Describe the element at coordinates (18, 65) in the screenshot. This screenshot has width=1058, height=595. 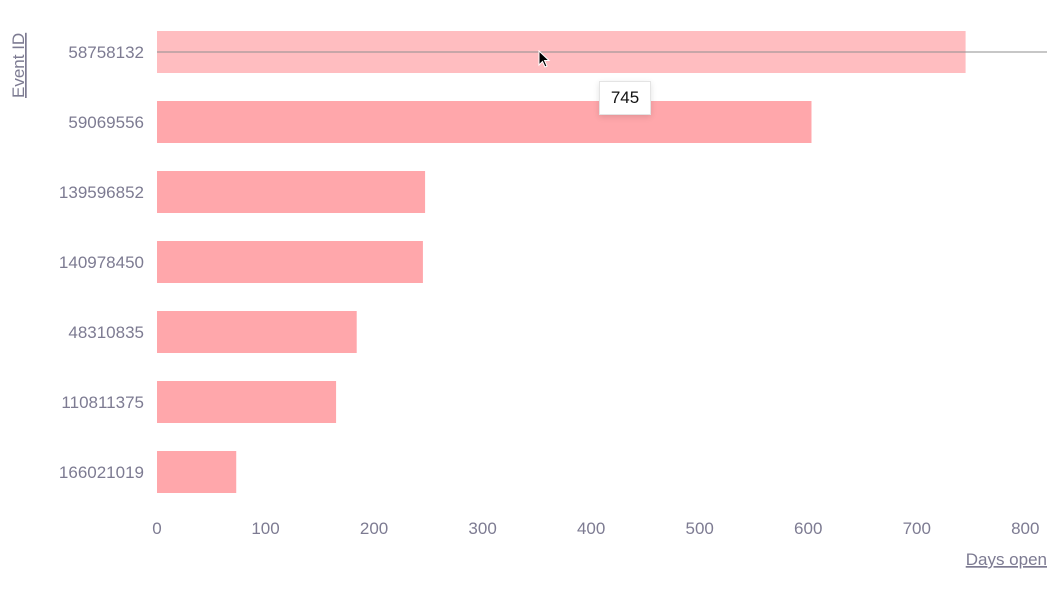
I see `y-axis-title: Event ID` at that location.